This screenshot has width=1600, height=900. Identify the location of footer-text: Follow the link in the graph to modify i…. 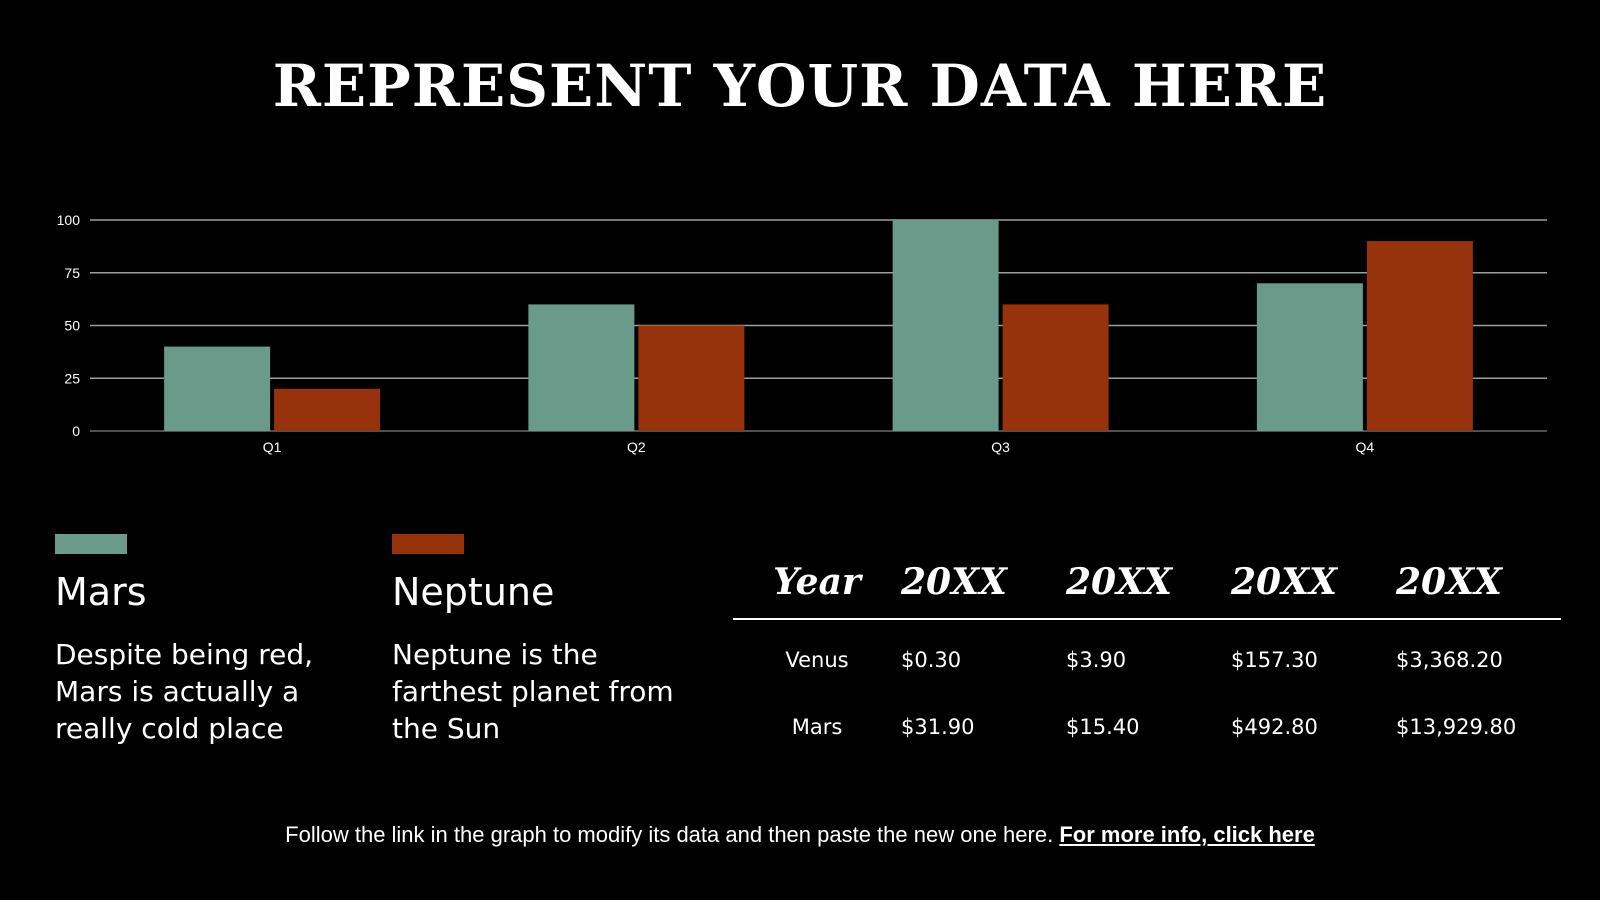
(669, 834).